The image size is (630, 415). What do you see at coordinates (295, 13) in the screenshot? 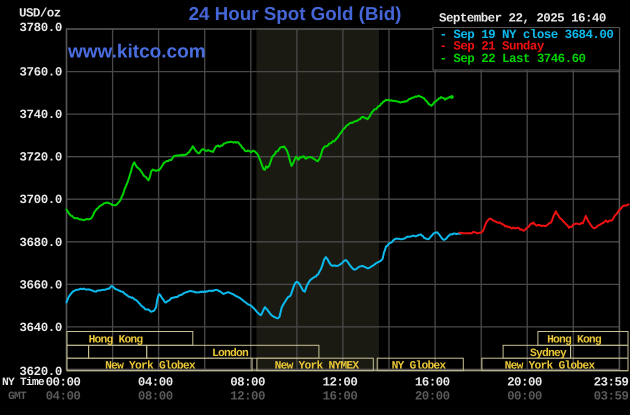
I see `svg-text: 24 Hour Spot Gold (Bid)` at bounding box center [295, 13].